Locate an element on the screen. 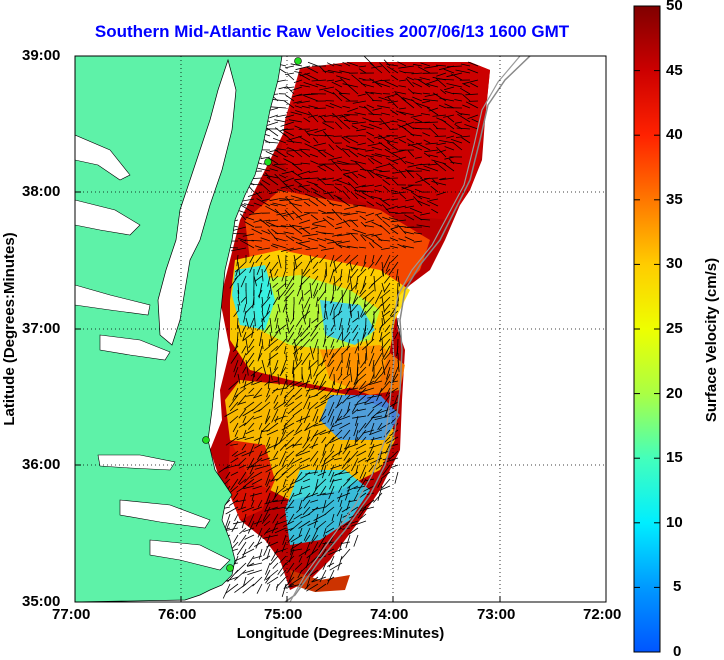 The width and height of the screenshot is (724, 660). x-tick-label: 75:00 is located at coordinates (283, 614).